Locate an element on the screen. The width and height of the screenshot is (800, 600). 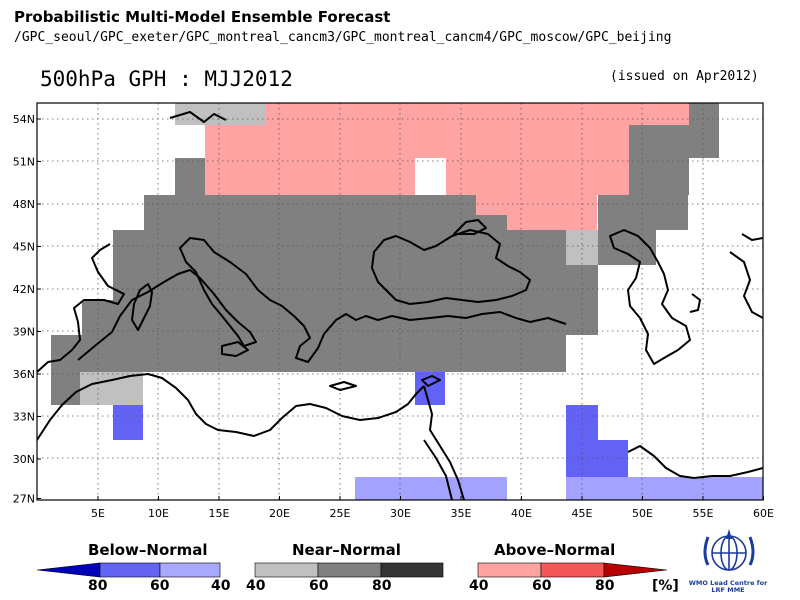
shading-white-gaps is located at coordinates (430, 176).